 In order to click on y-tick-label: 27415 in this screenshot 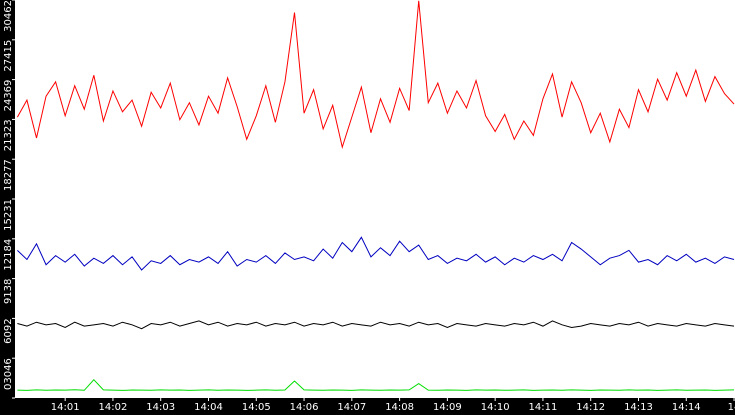, I will do `click(8, 56)`.